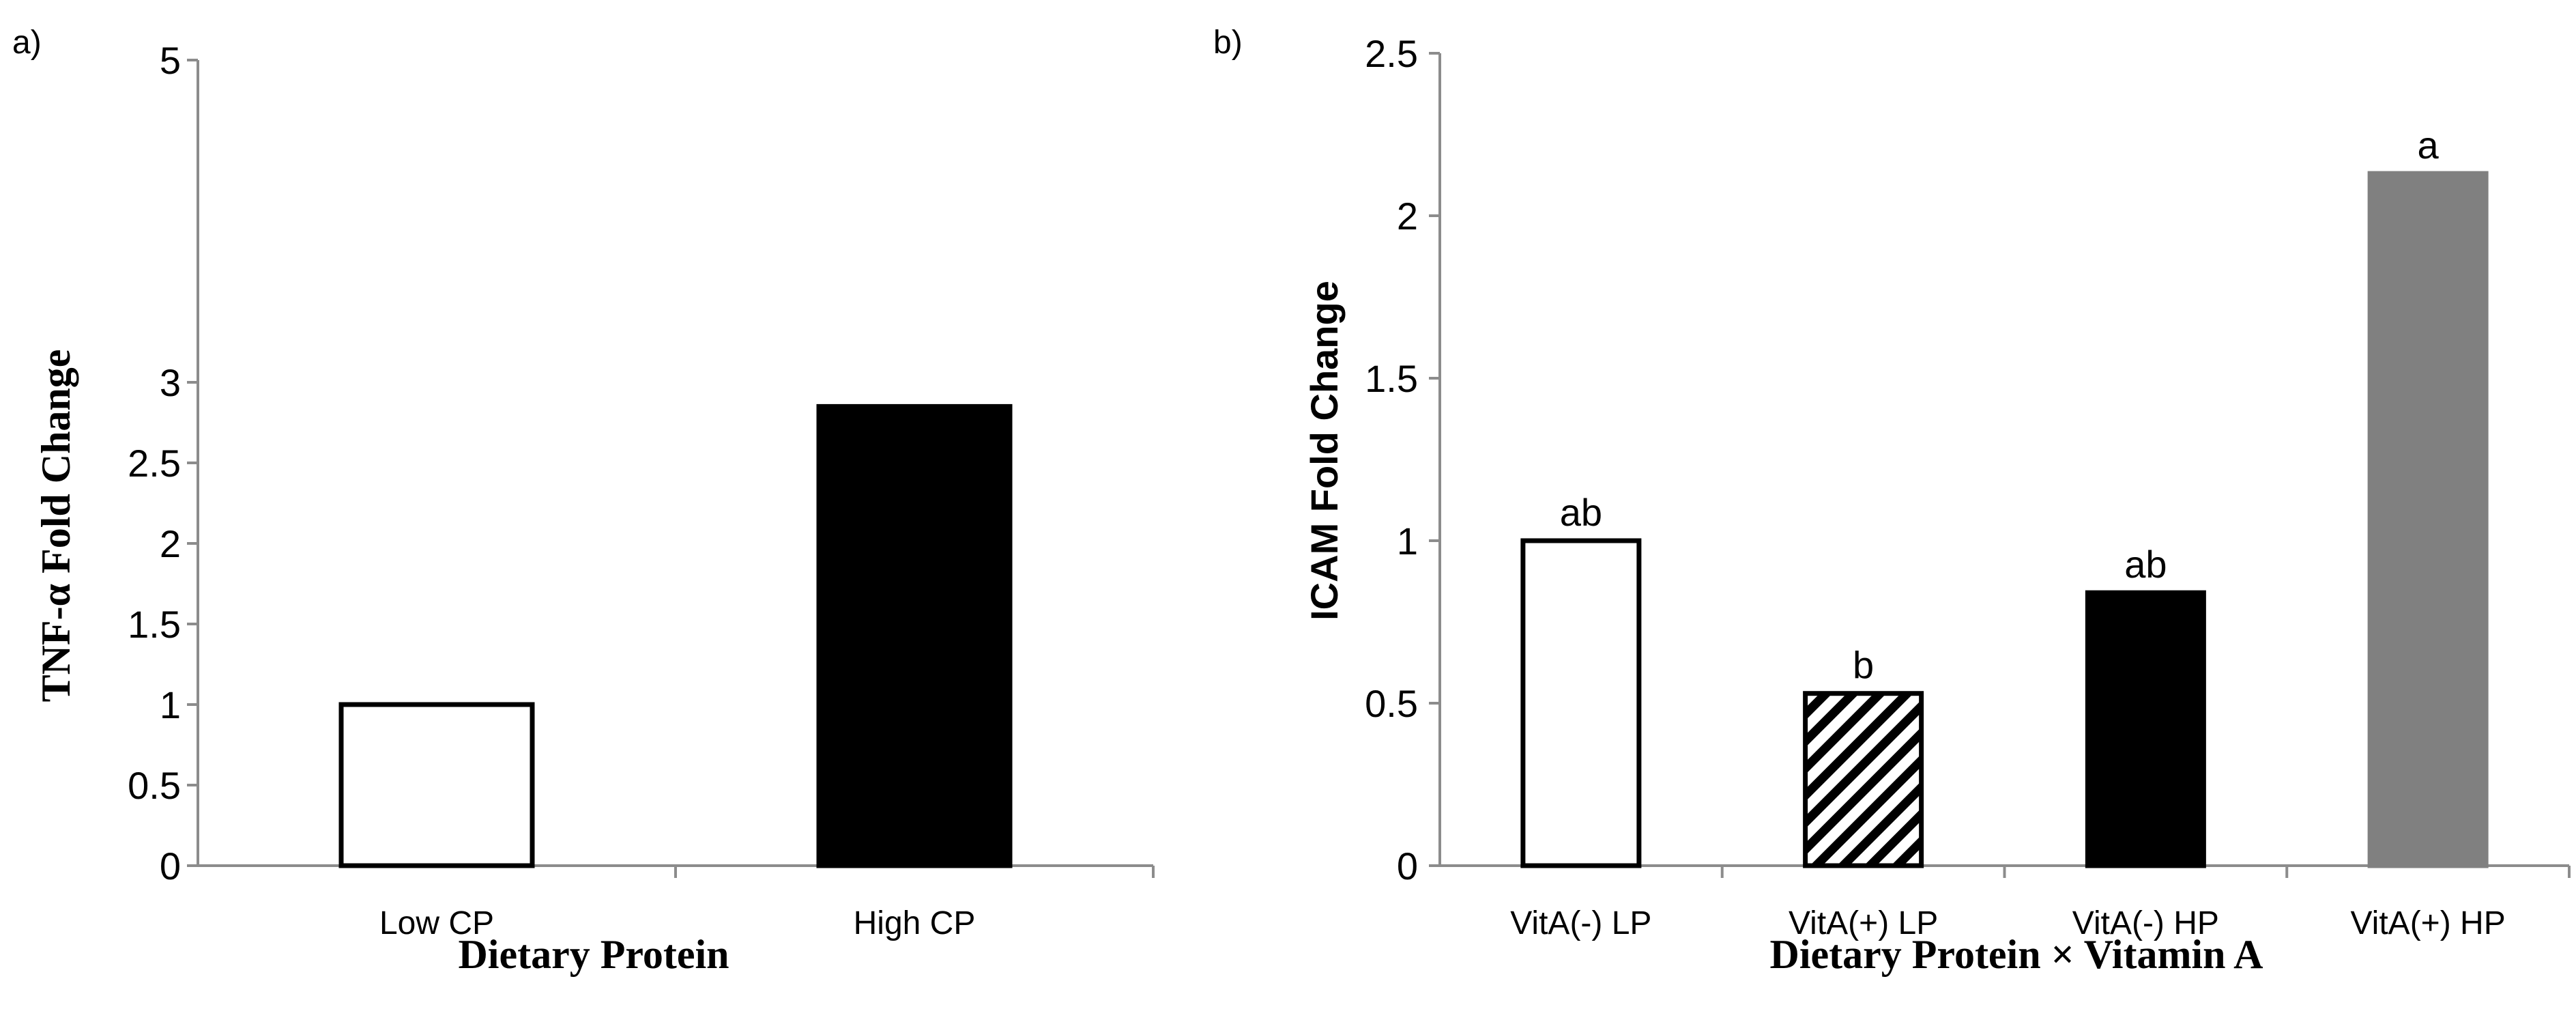  I want to click on chart-a-x-axis-title: Dietary Protein, so click(593, 954).